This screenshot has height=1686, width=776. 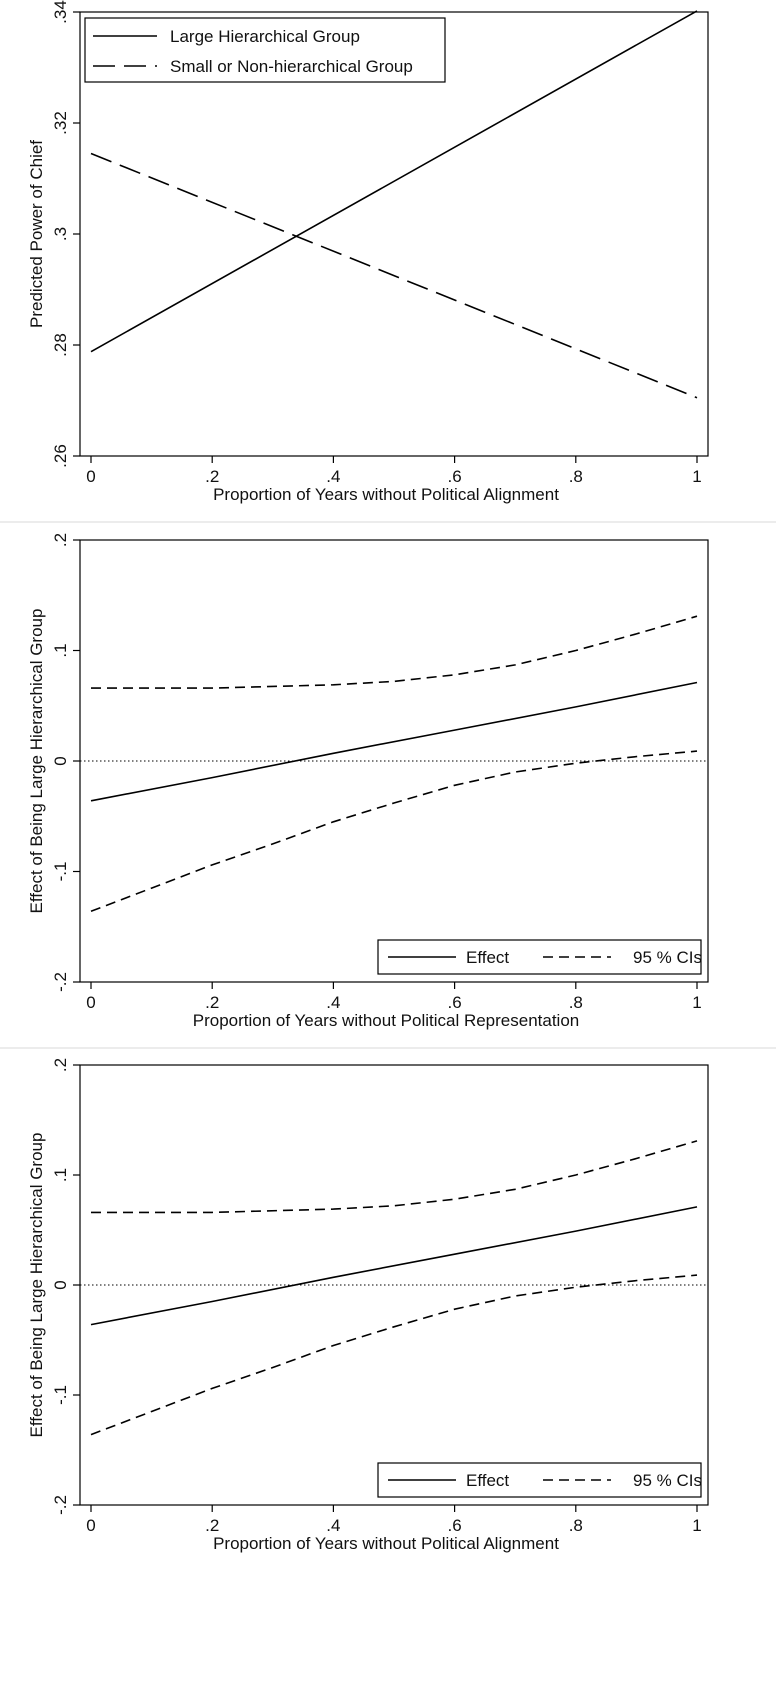 I want to click on y-tick-label: .3, so click(x=60, y=234).